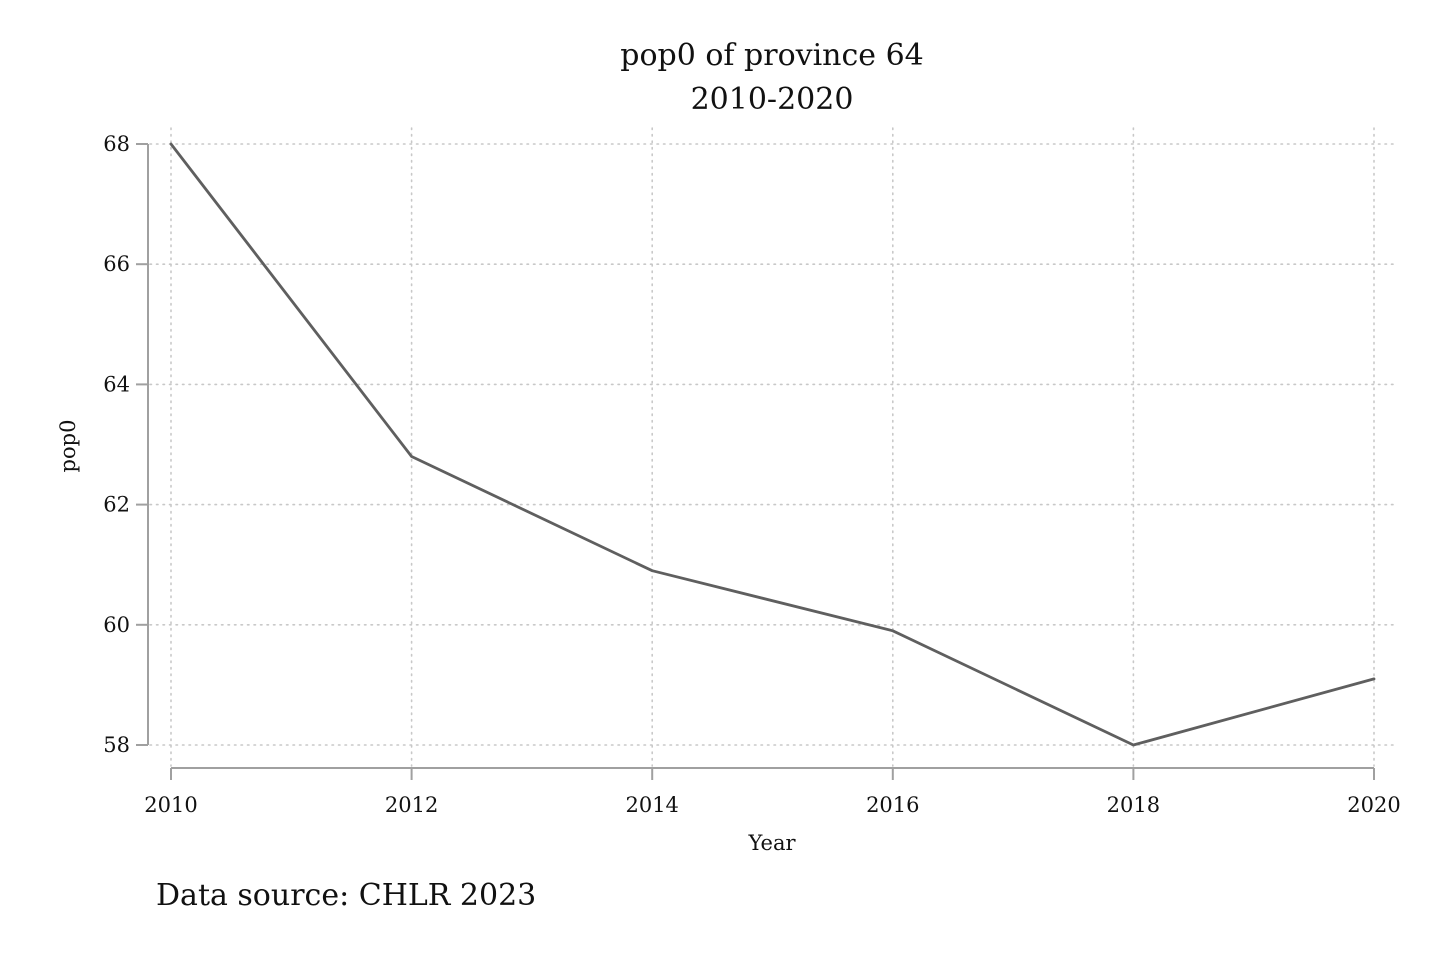  What do you see at coordinates (1133, 805) in the screenshot?
I see `x-tick-label: 2018` at bounding box center [1133, 805].